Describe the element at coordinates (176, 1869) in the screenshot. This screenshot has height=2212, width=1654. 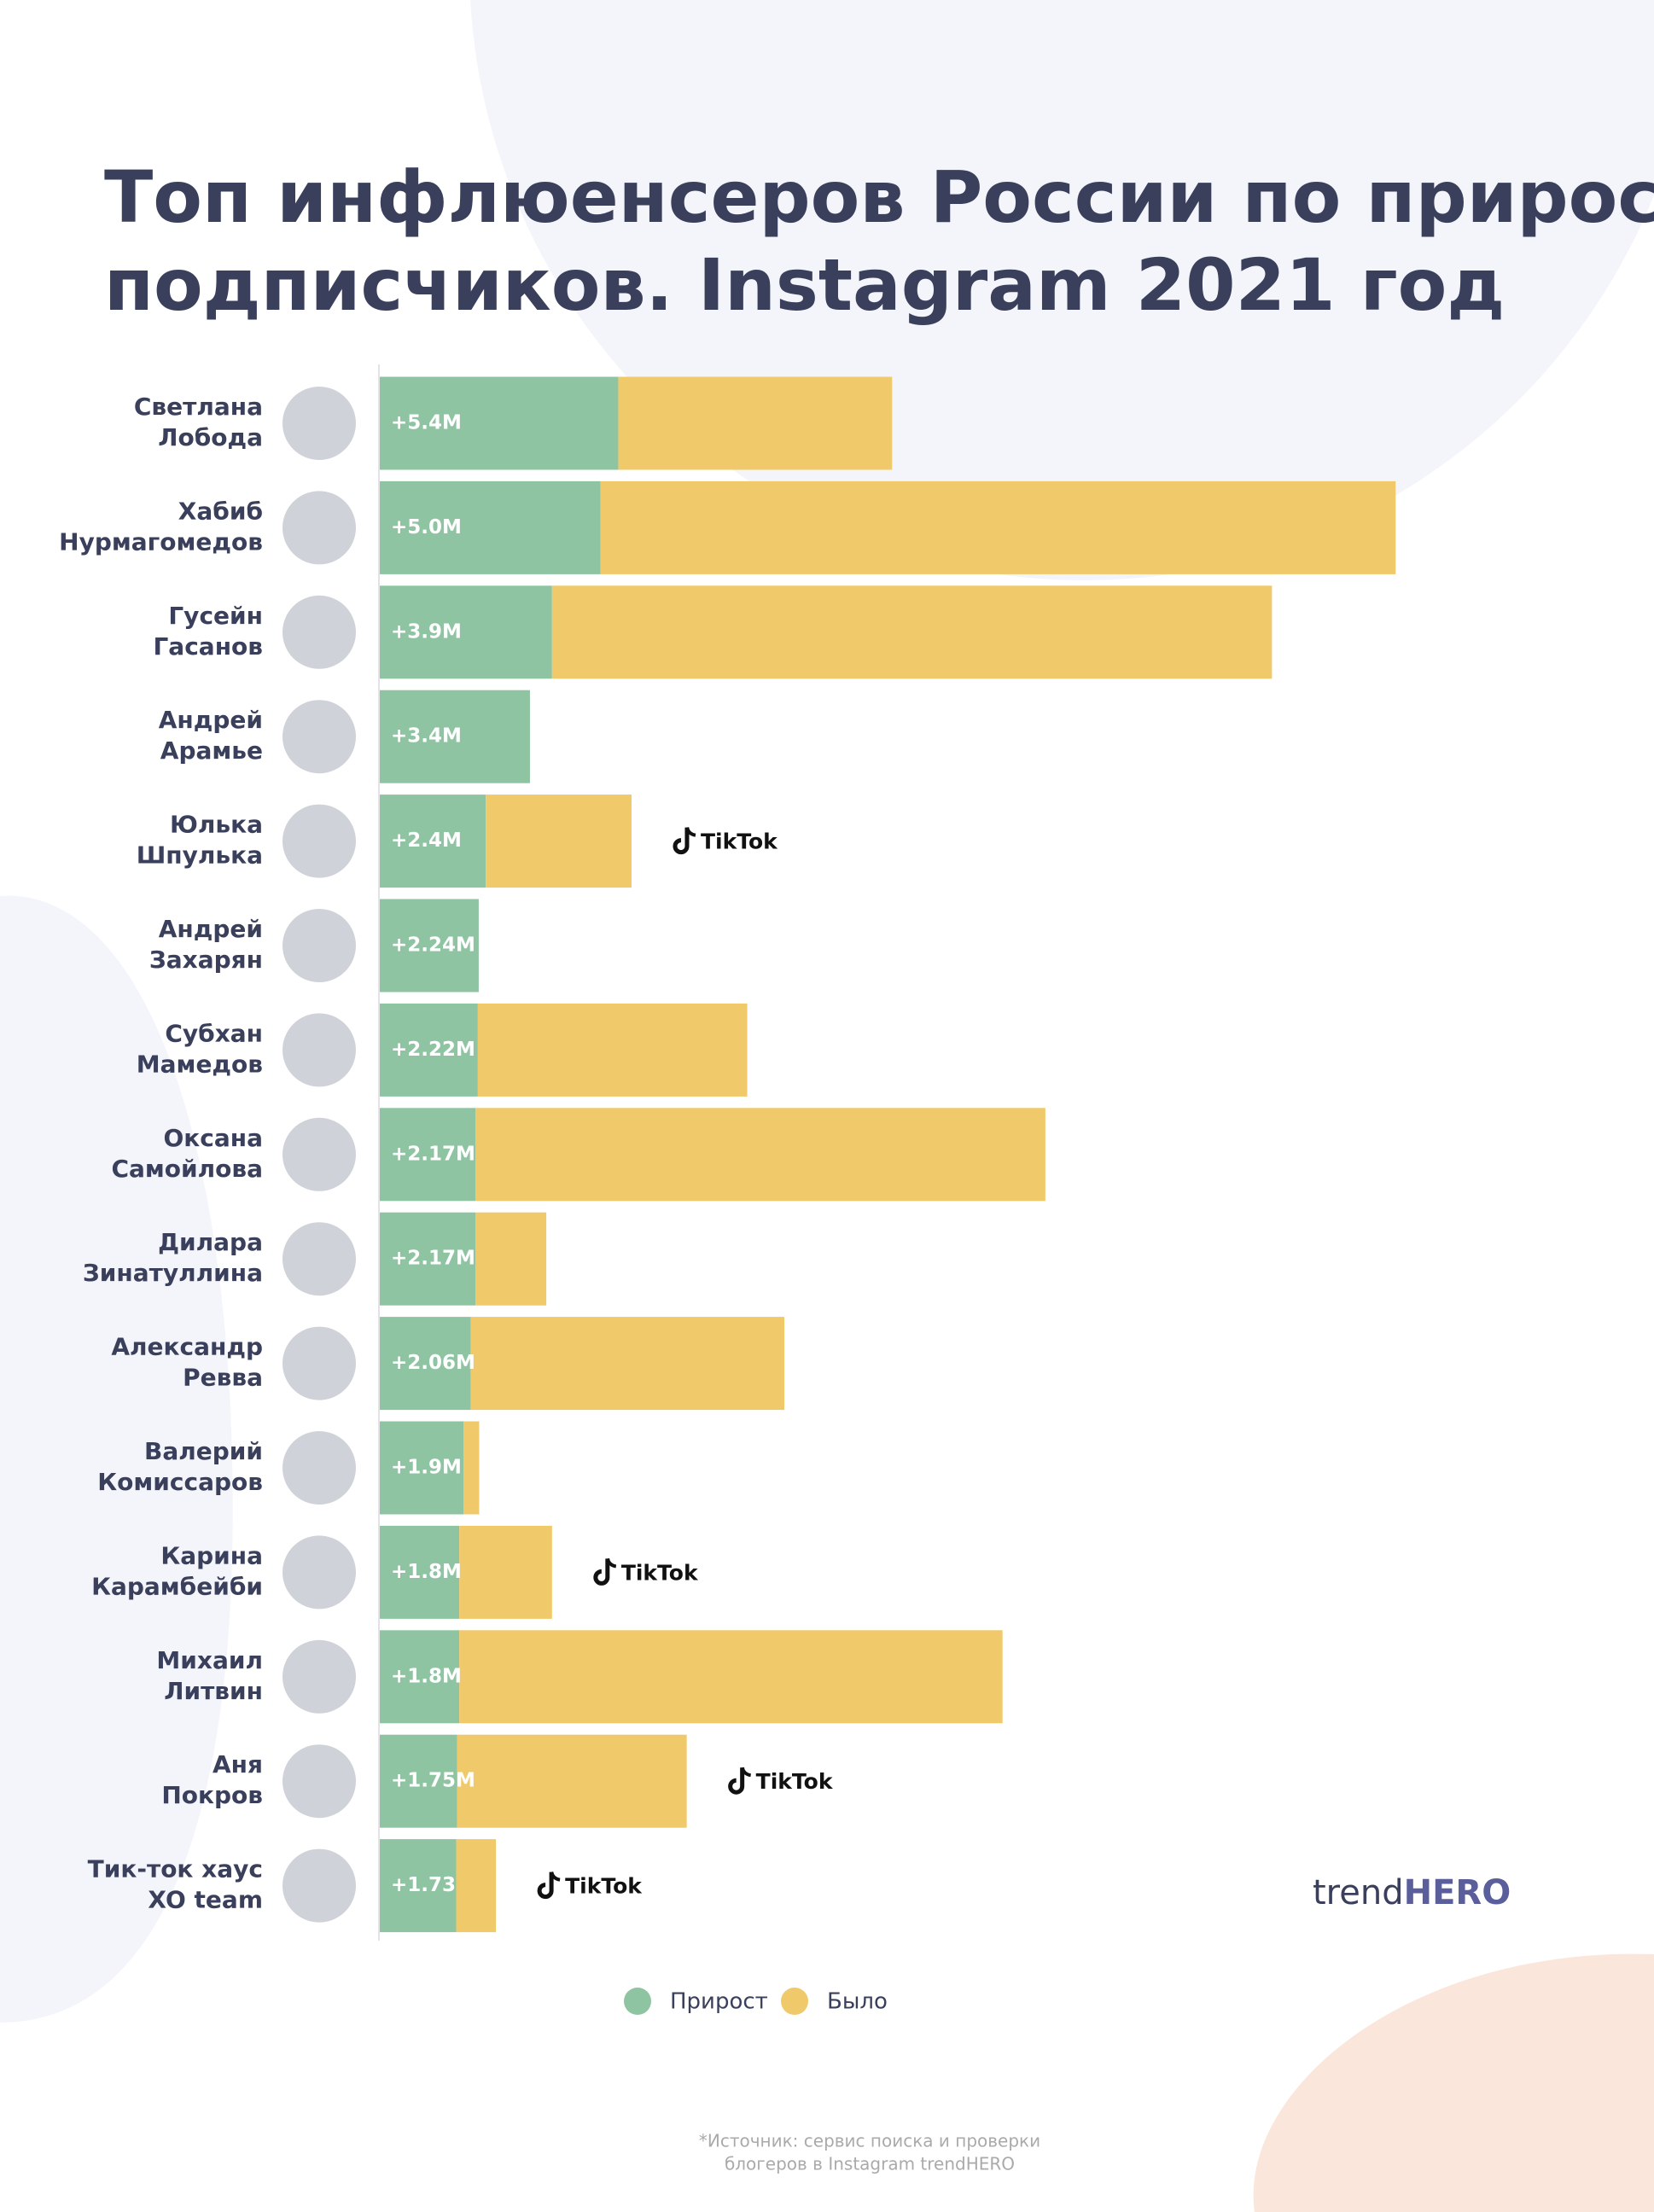
I see `category-label: Тик-ток хаус` at that location.